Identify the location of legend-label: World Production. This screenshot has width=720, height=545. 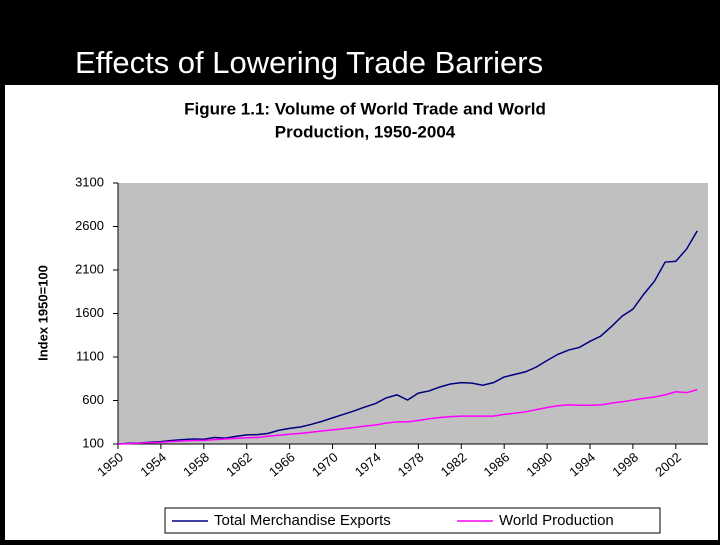
(556, 520).